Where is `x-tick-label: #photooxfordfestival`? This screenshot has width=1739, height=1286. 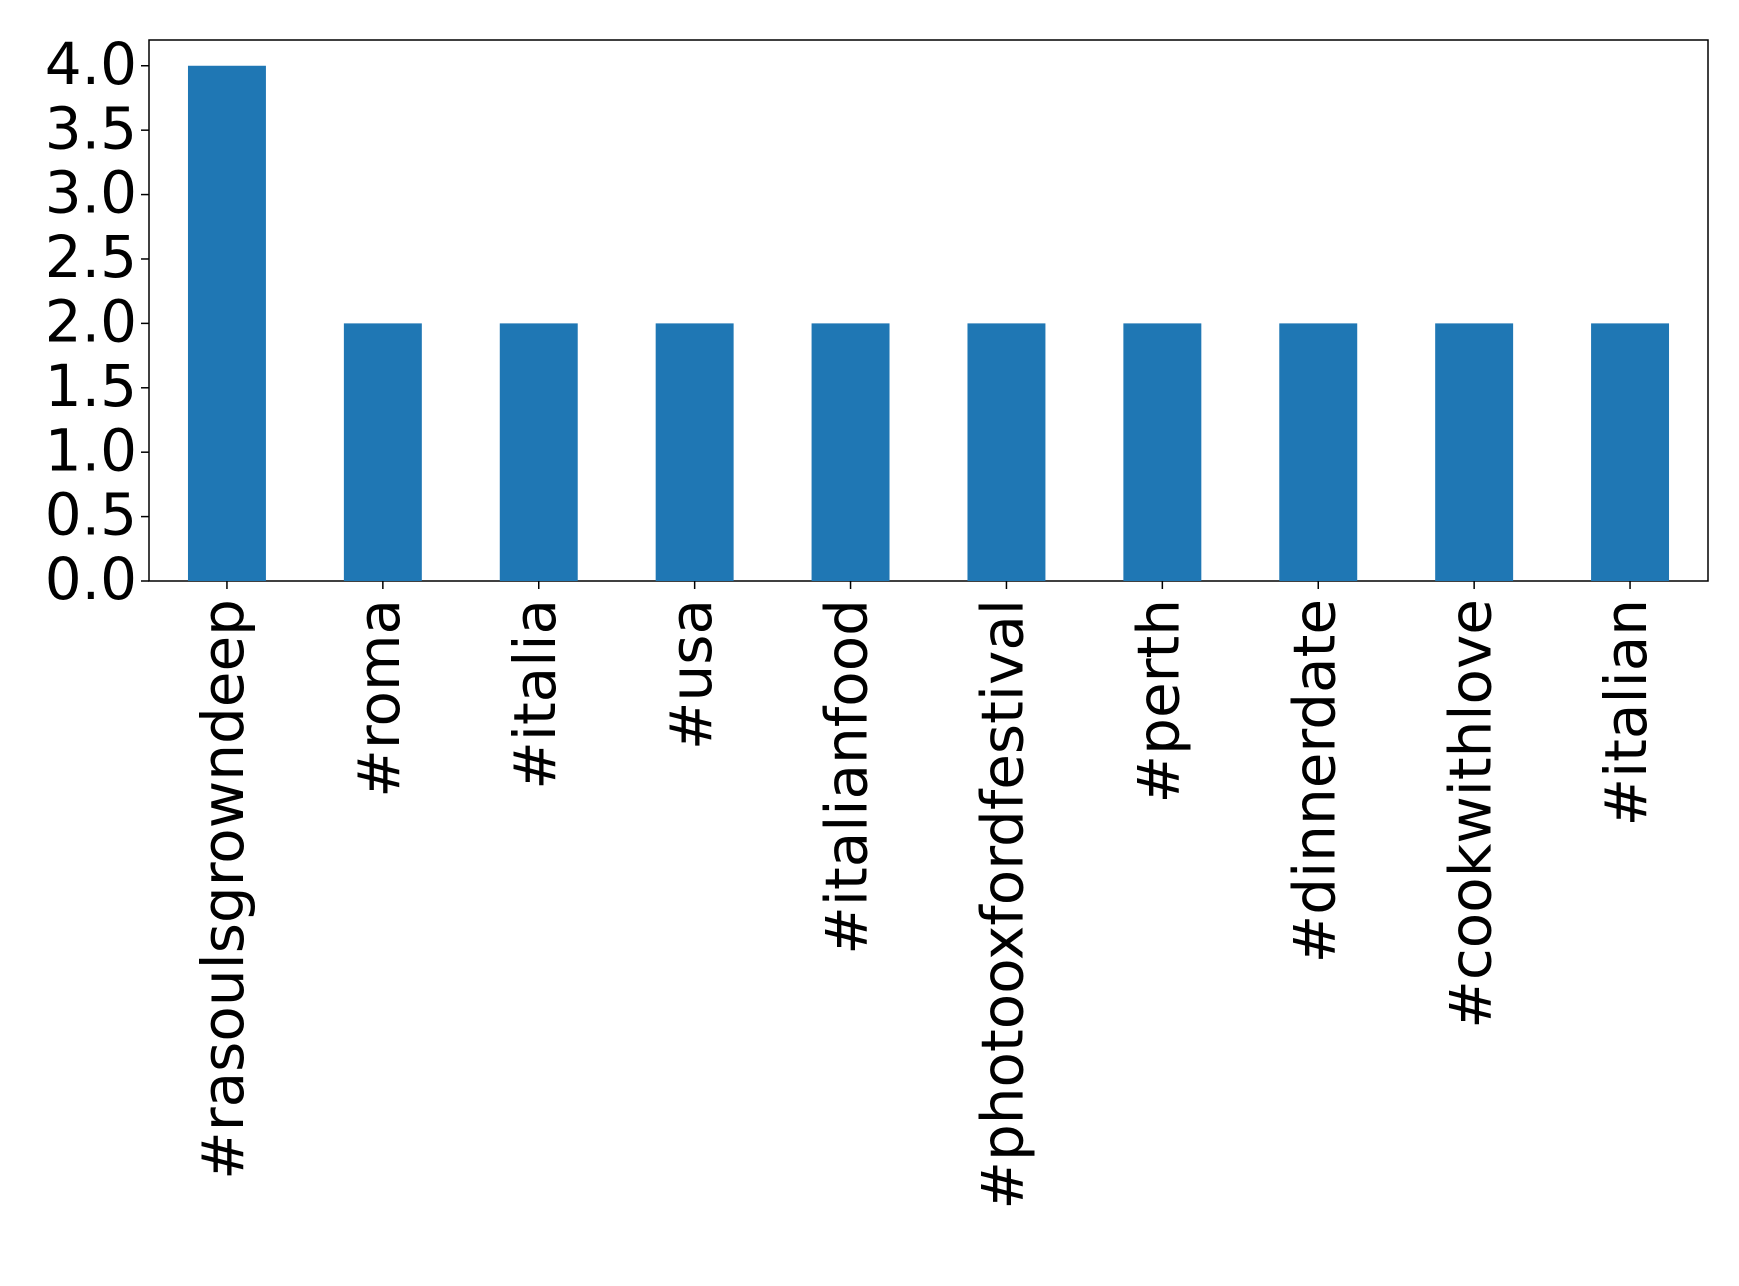
x-tick-label: #photooxfordfestival is located at coordinates (1003, 904).